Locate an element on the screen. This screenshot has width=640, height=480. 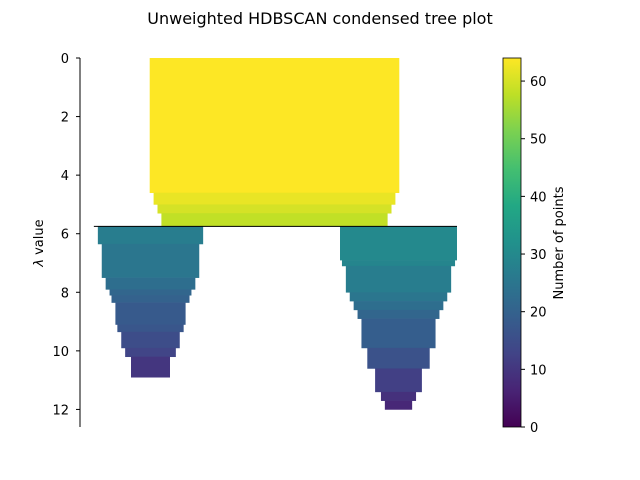
y-tick-label: 10 is located at coordinates (60, 352).